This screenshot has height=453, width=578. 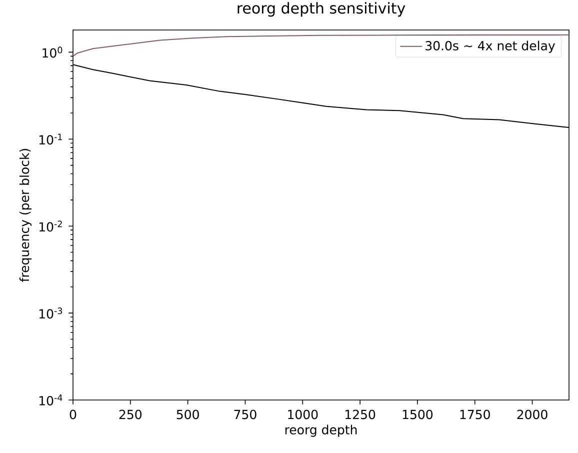 I want to click on y-tick-label: 10$^{-3}$, so click(x=50, y=313).